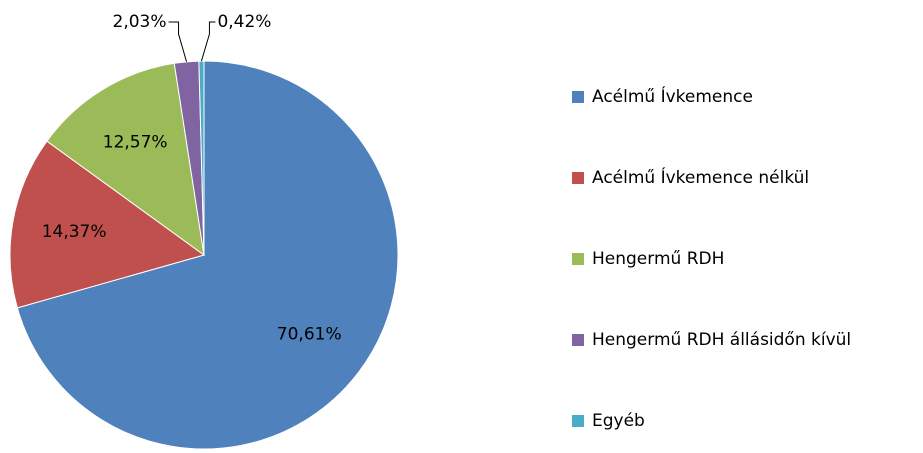 Image resolution: width=923 pixels, height=453 pixels. Describe the element at coordinates (135, 142) in the screenshot. I see `data-label: 12,57%` at that location.